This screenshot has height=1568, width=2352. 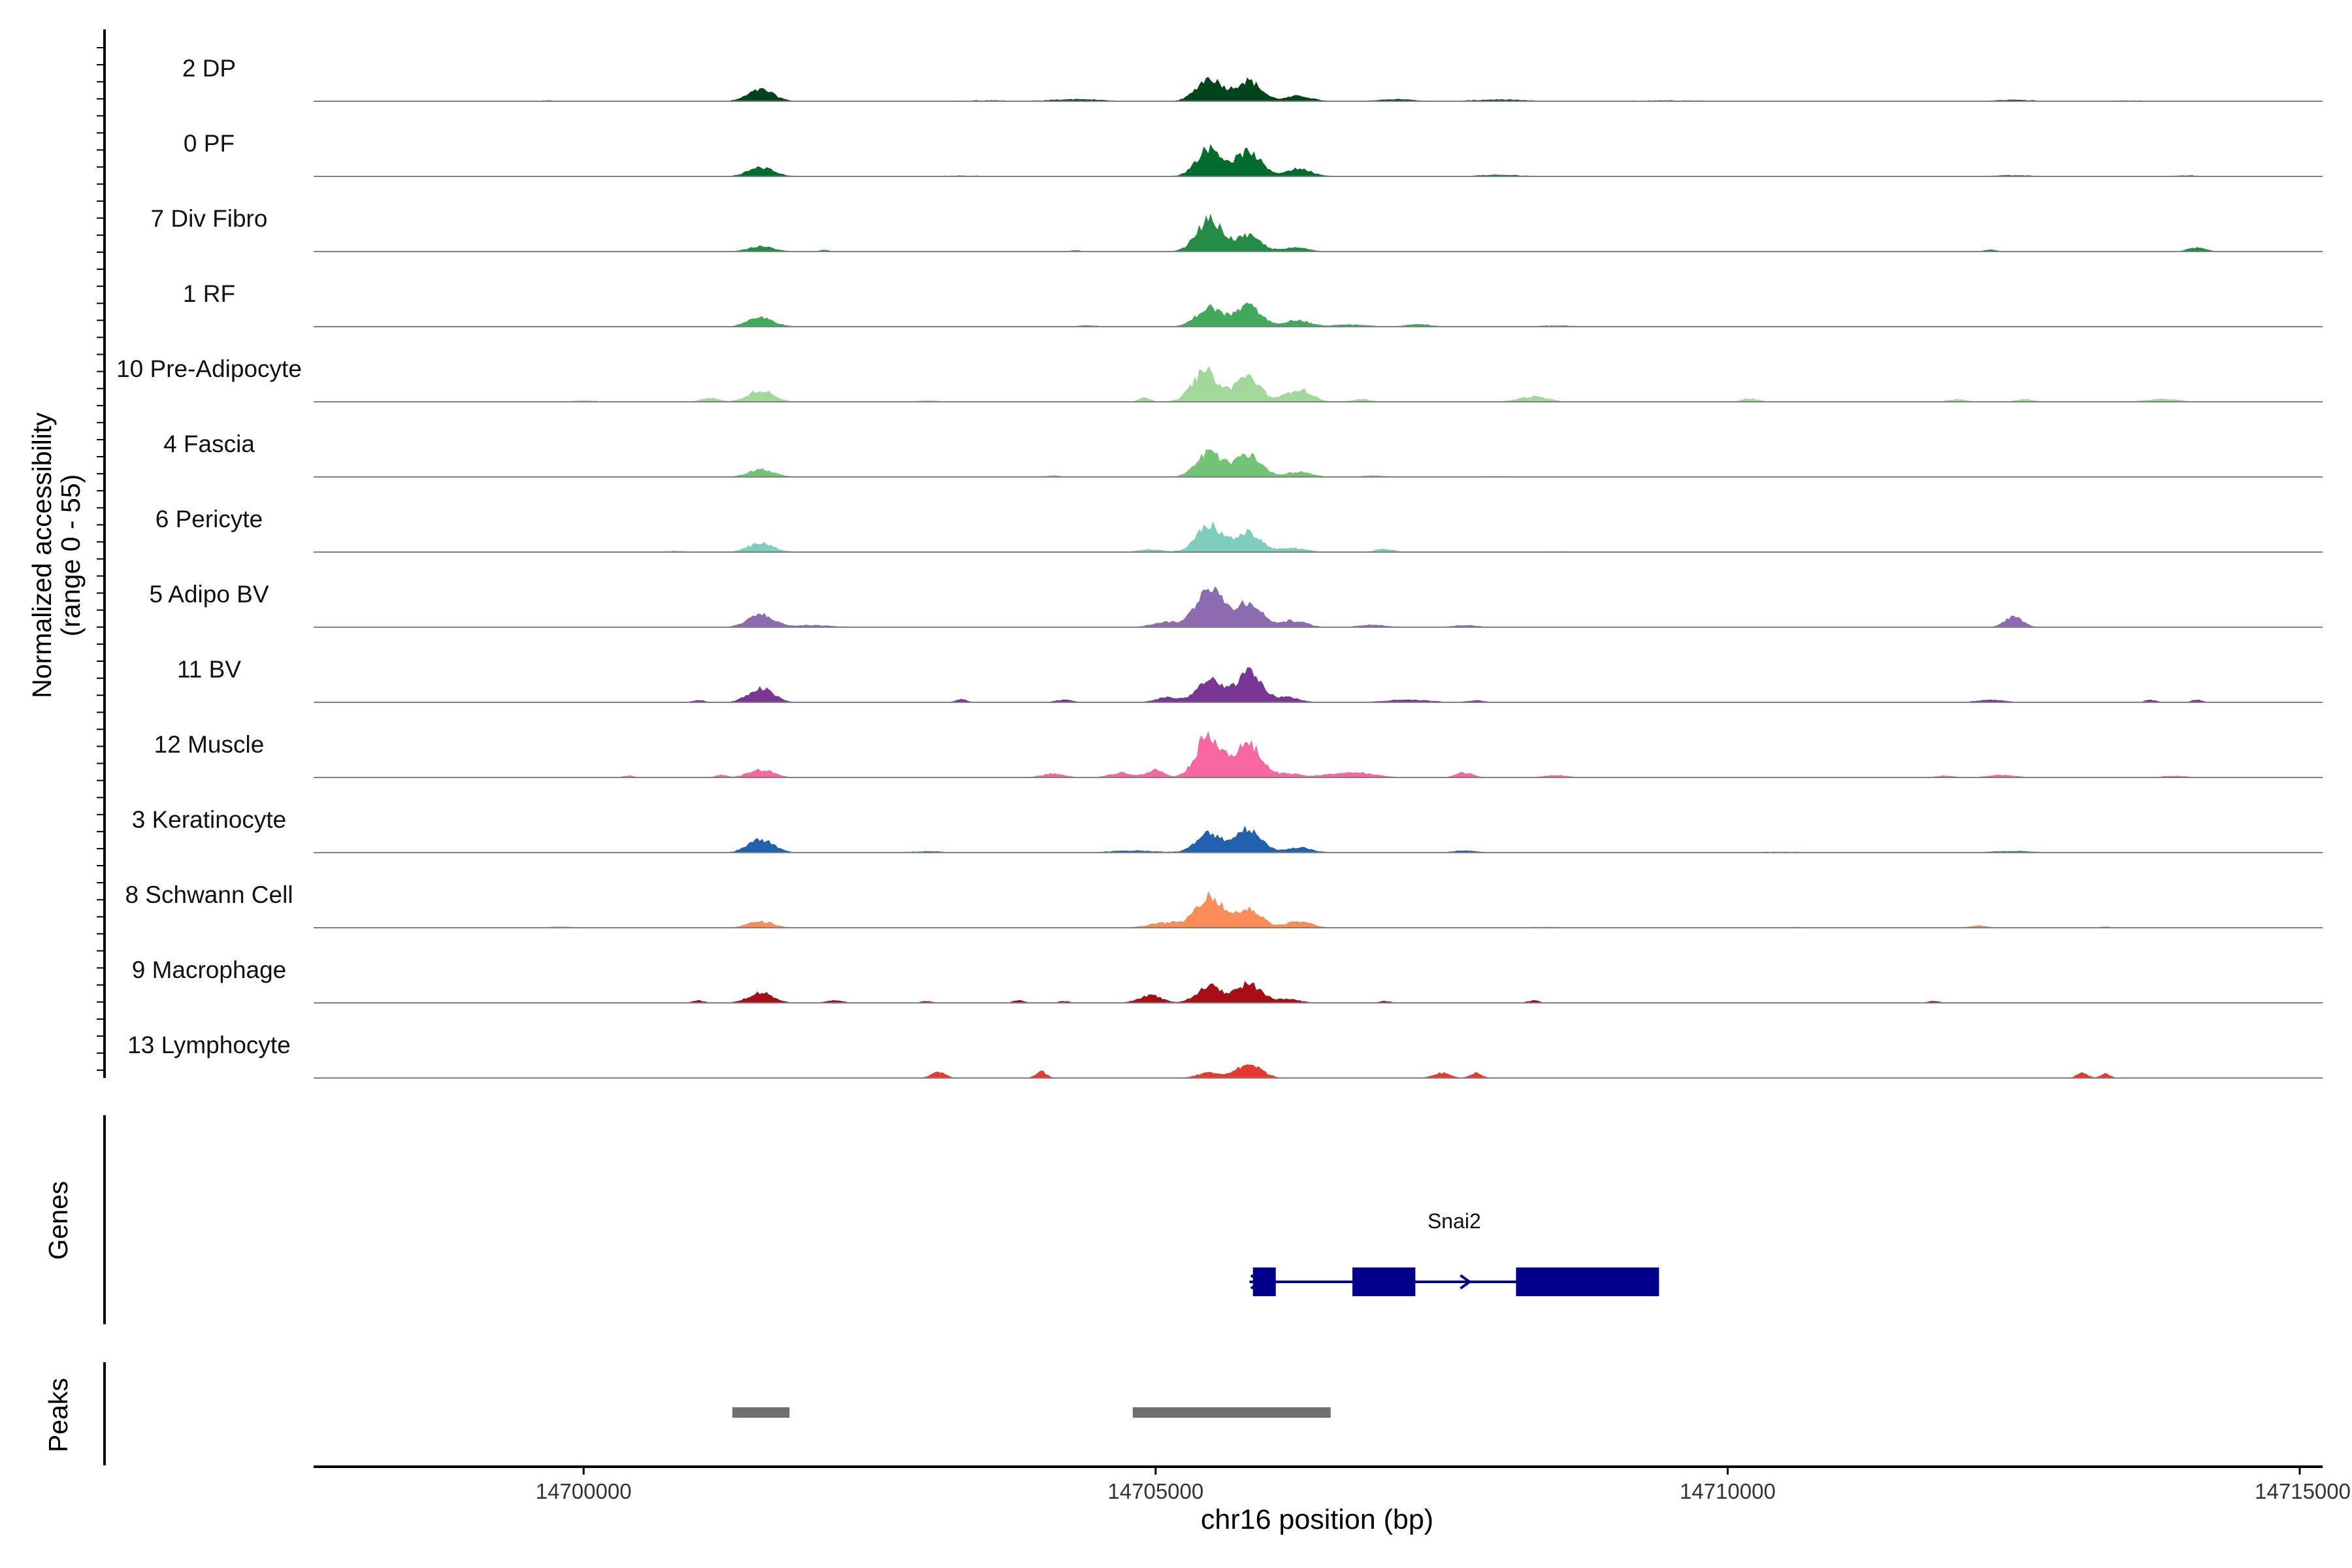 I want to click on track-label: 9 Macrophage, so click(x=209, y=969).